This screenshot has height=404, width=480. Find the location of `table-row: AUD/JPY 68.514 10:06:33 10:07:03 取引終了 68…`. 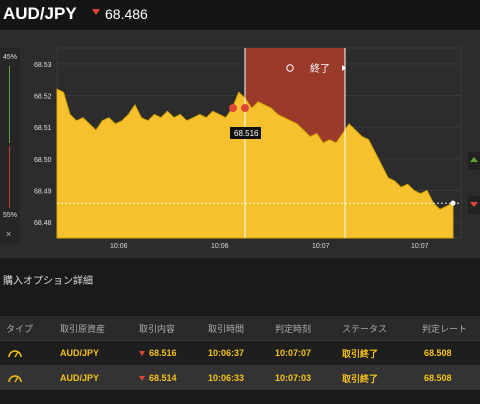

table-row: AUD/JPY 68.514 10:06:33 10:07:03 取引終了 68… is located at coordinates (240, 377).